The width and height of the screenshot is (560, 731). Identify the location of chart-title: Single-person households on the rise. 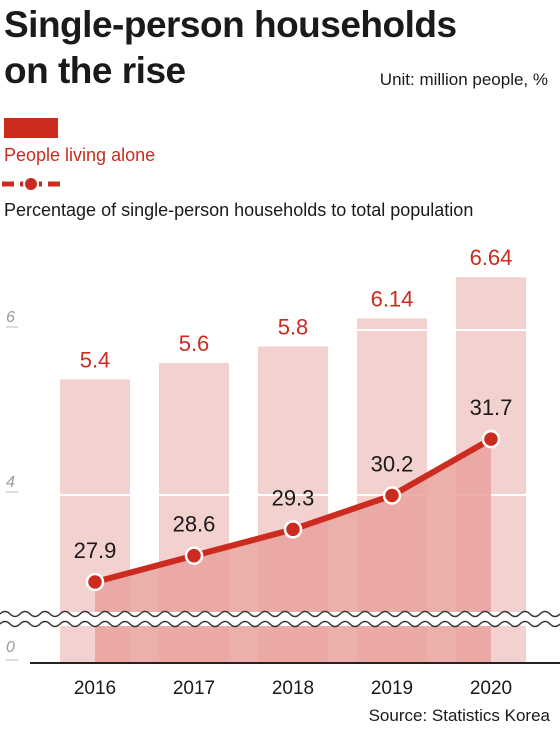
(230, 48).